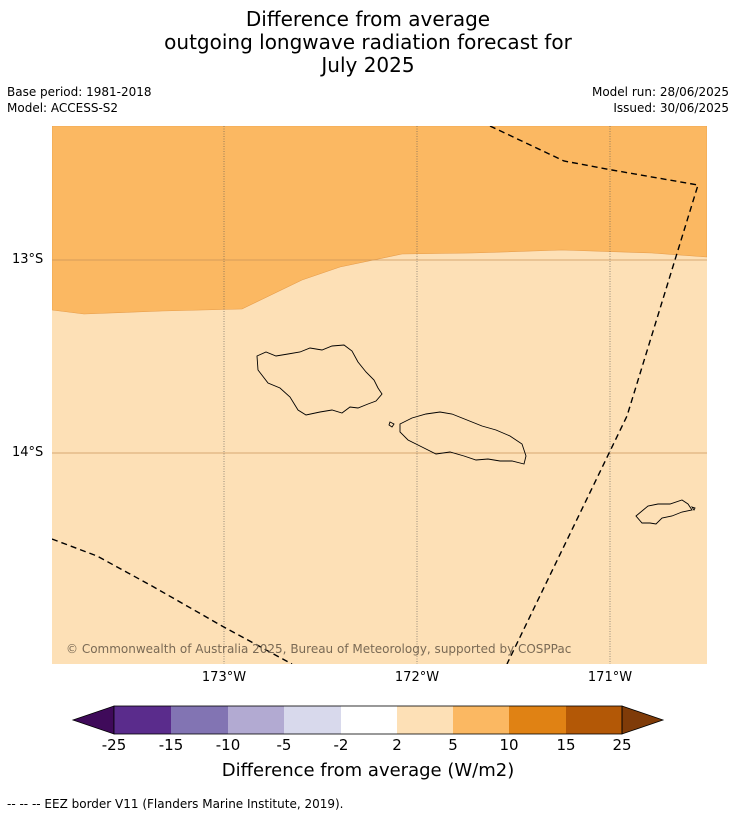 The width and height of the screenshot is (736, 816). I want to click on colorbar-tick: 25, so click(622, 745).